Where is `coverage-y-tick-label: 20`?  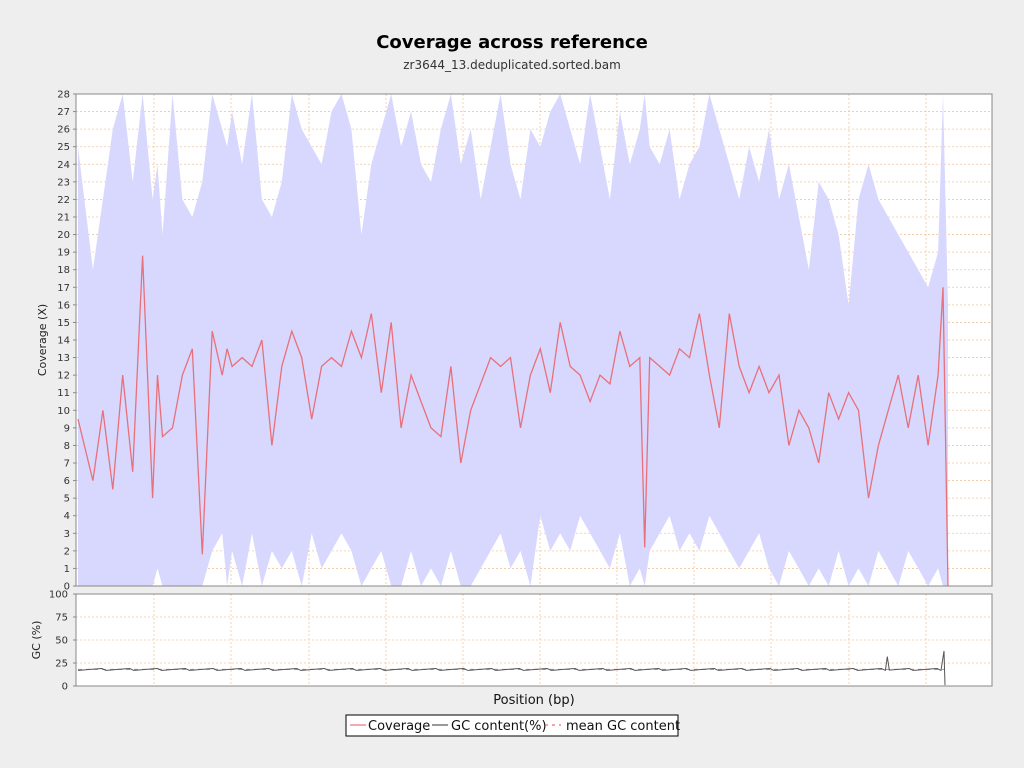
coverage-y-tick-label: 20 is located at coordinates (63, 235).